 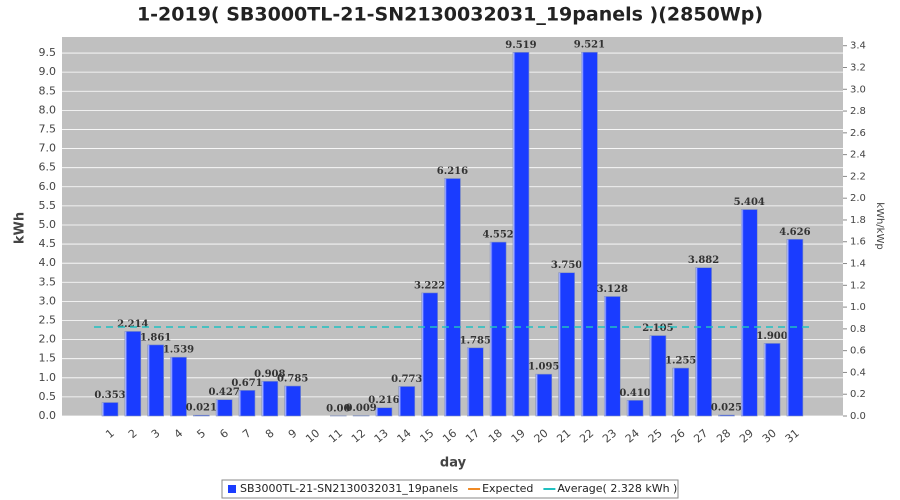 I want to click on y-tick-label: 3.5, so click(x=48, y=281).